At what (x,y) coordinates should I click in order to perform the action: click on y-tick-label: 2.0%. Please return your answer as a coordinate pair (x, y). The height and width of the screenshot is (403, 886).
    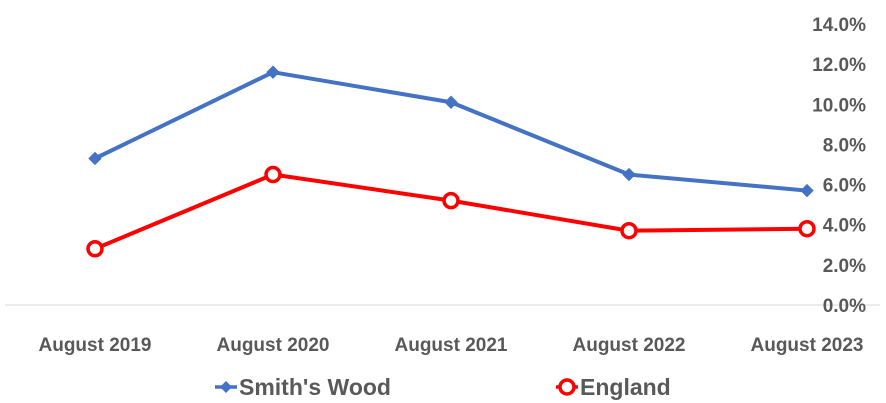
    Looking at the image, I should click on (844, 266).